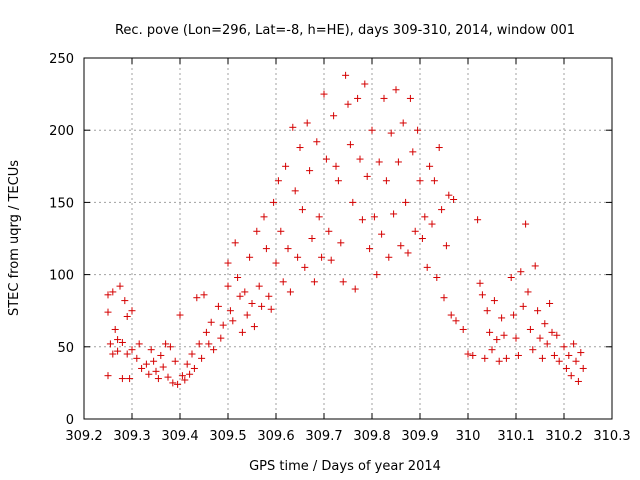 The width and height of the screenshot is (640, 480). What do you see at coordinates (419, 436) in the screenshot?
I see `x-tick-label: 309.9` at bounding box center [419, 436].